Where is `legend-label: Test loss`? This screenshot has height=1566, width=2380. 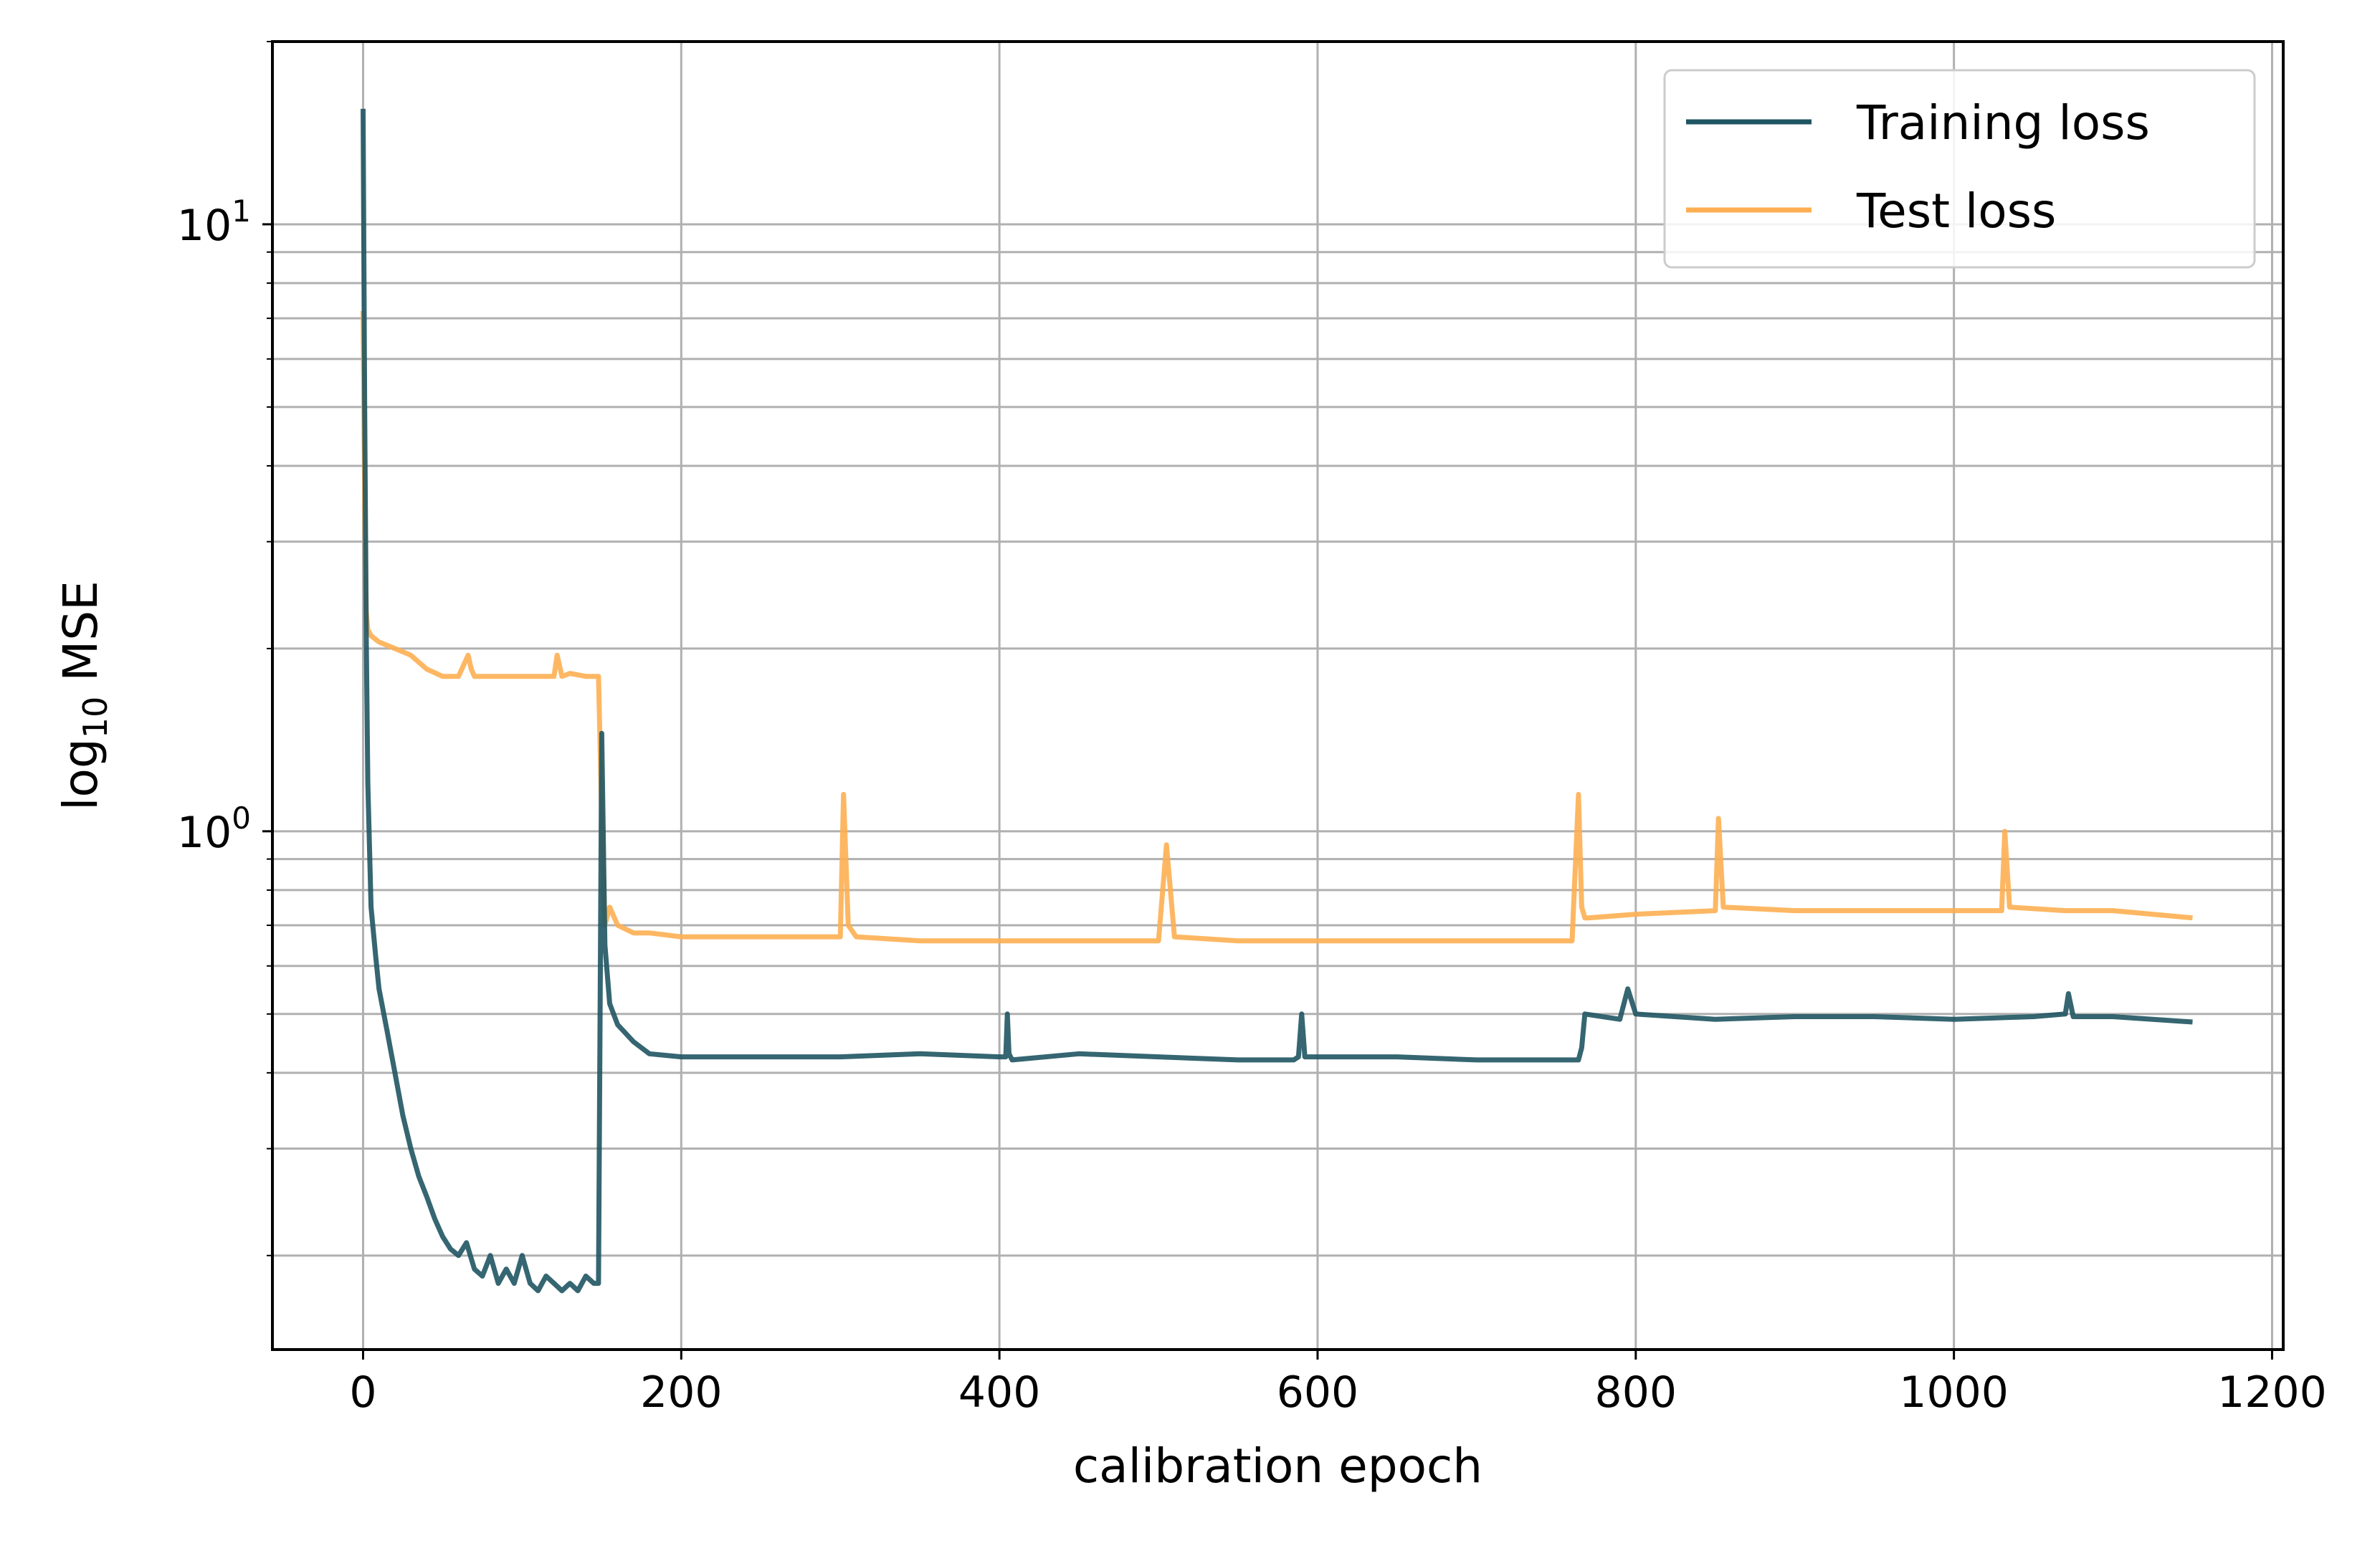 legend-label: Test loss is located at coordinates (1956, 211).